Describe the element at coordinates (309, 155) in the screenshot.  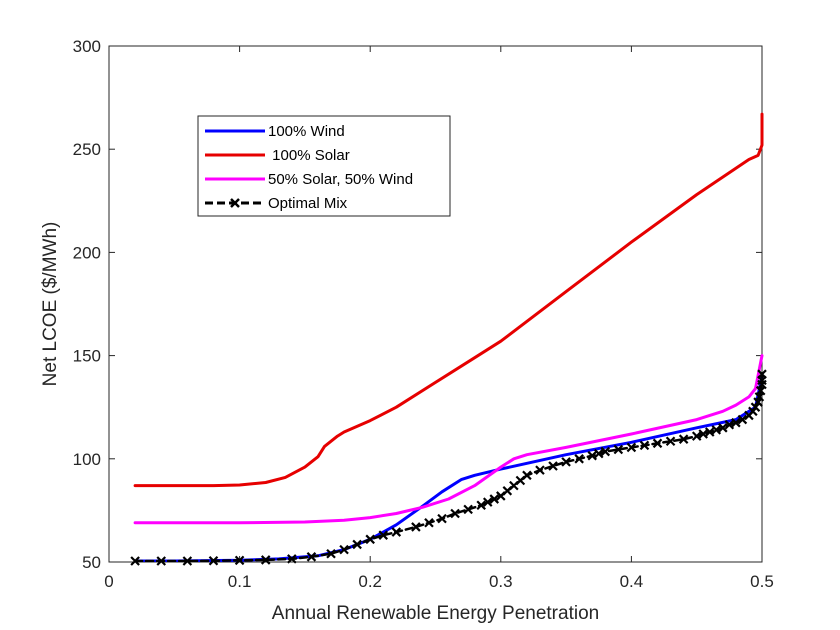
I see `legend-label-100-solar: 100% Solar` at that location.